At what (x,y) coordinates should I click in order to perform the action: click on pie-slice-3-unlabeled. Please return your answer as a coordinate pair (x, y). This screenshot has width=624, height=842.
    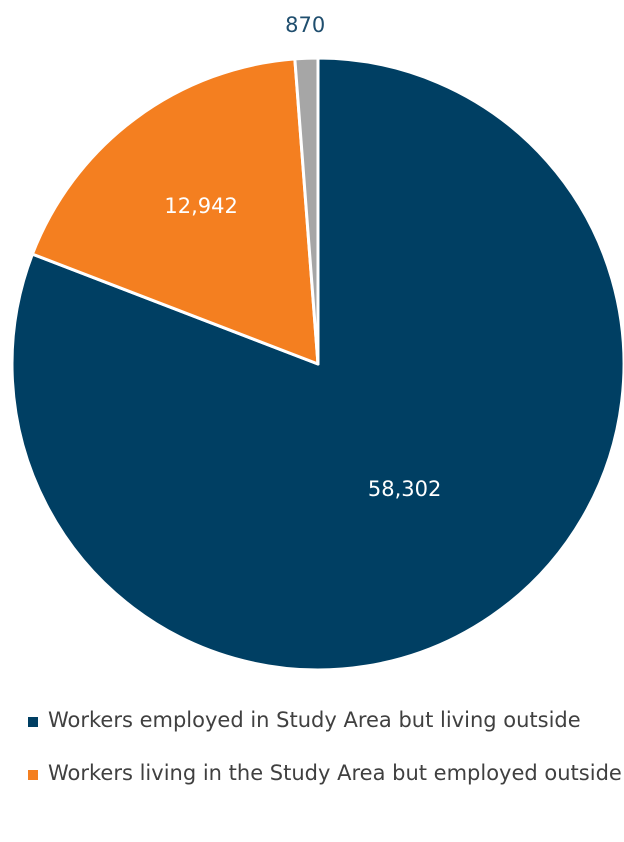
    Looking at the image, I should click on (306, 211).